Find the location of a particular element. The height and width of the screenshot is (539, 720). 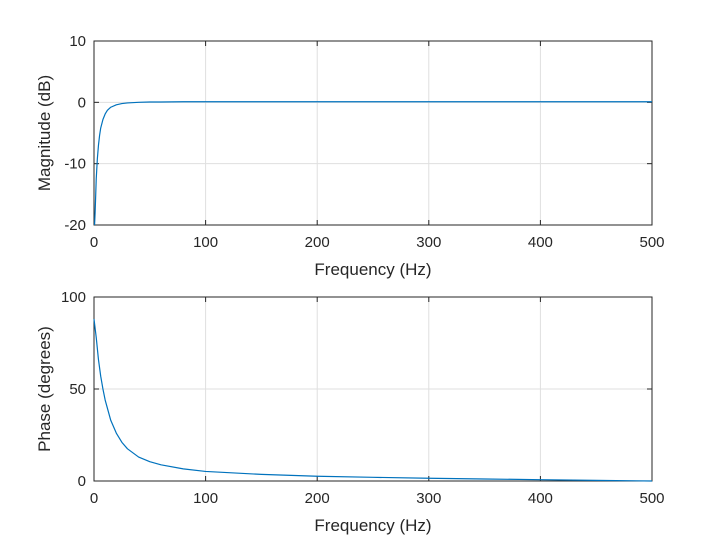

magnitude-x-tick-label: 500 is located at coordinates (651, 242).